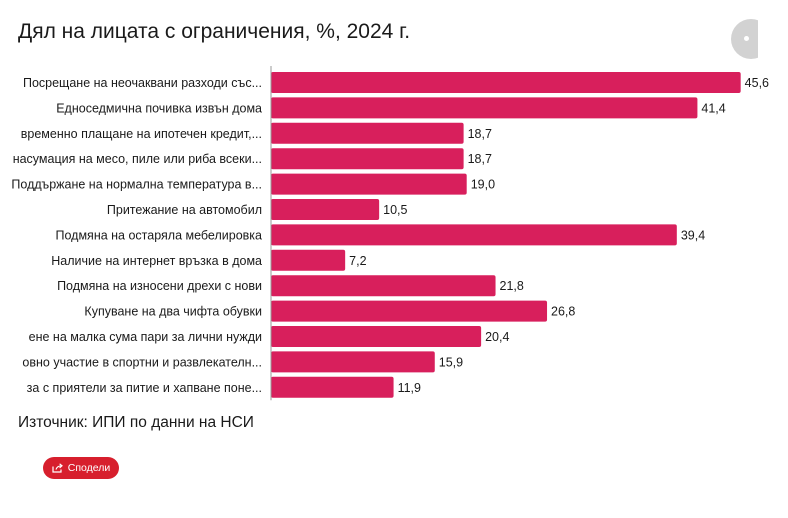 This screenshot has height=518, width=788. What do you see at coordinates (713, 108) in the screenshot?
I see `data-label: 41,4` at bounding box center [713, 108].